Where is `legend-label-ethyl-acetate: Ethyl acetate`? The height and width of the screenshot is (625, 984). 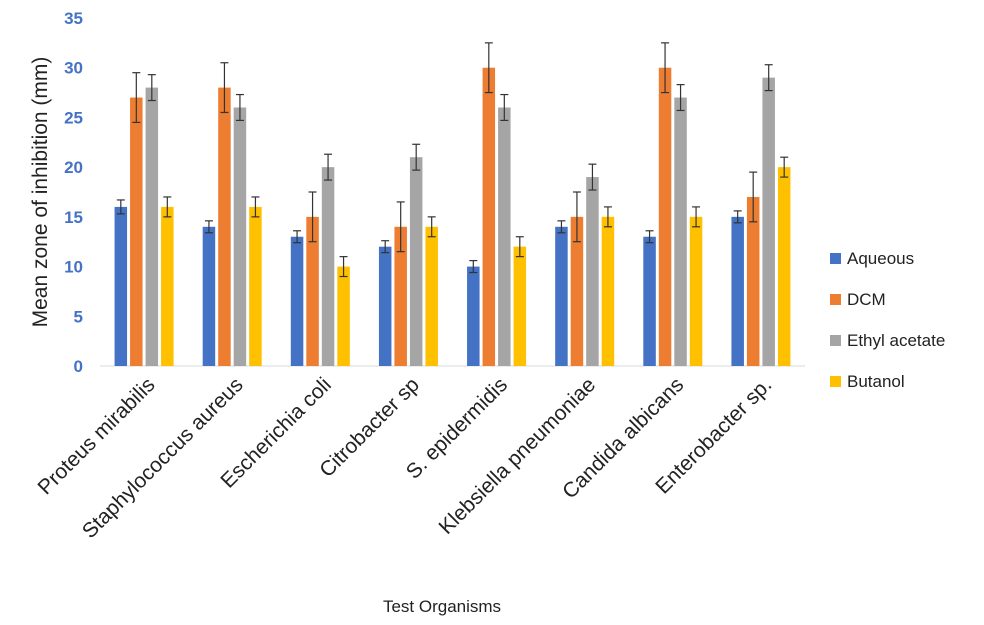
legend-label-ethyl-acetate: Ethyl acetate is located at coordinates (896, 340).